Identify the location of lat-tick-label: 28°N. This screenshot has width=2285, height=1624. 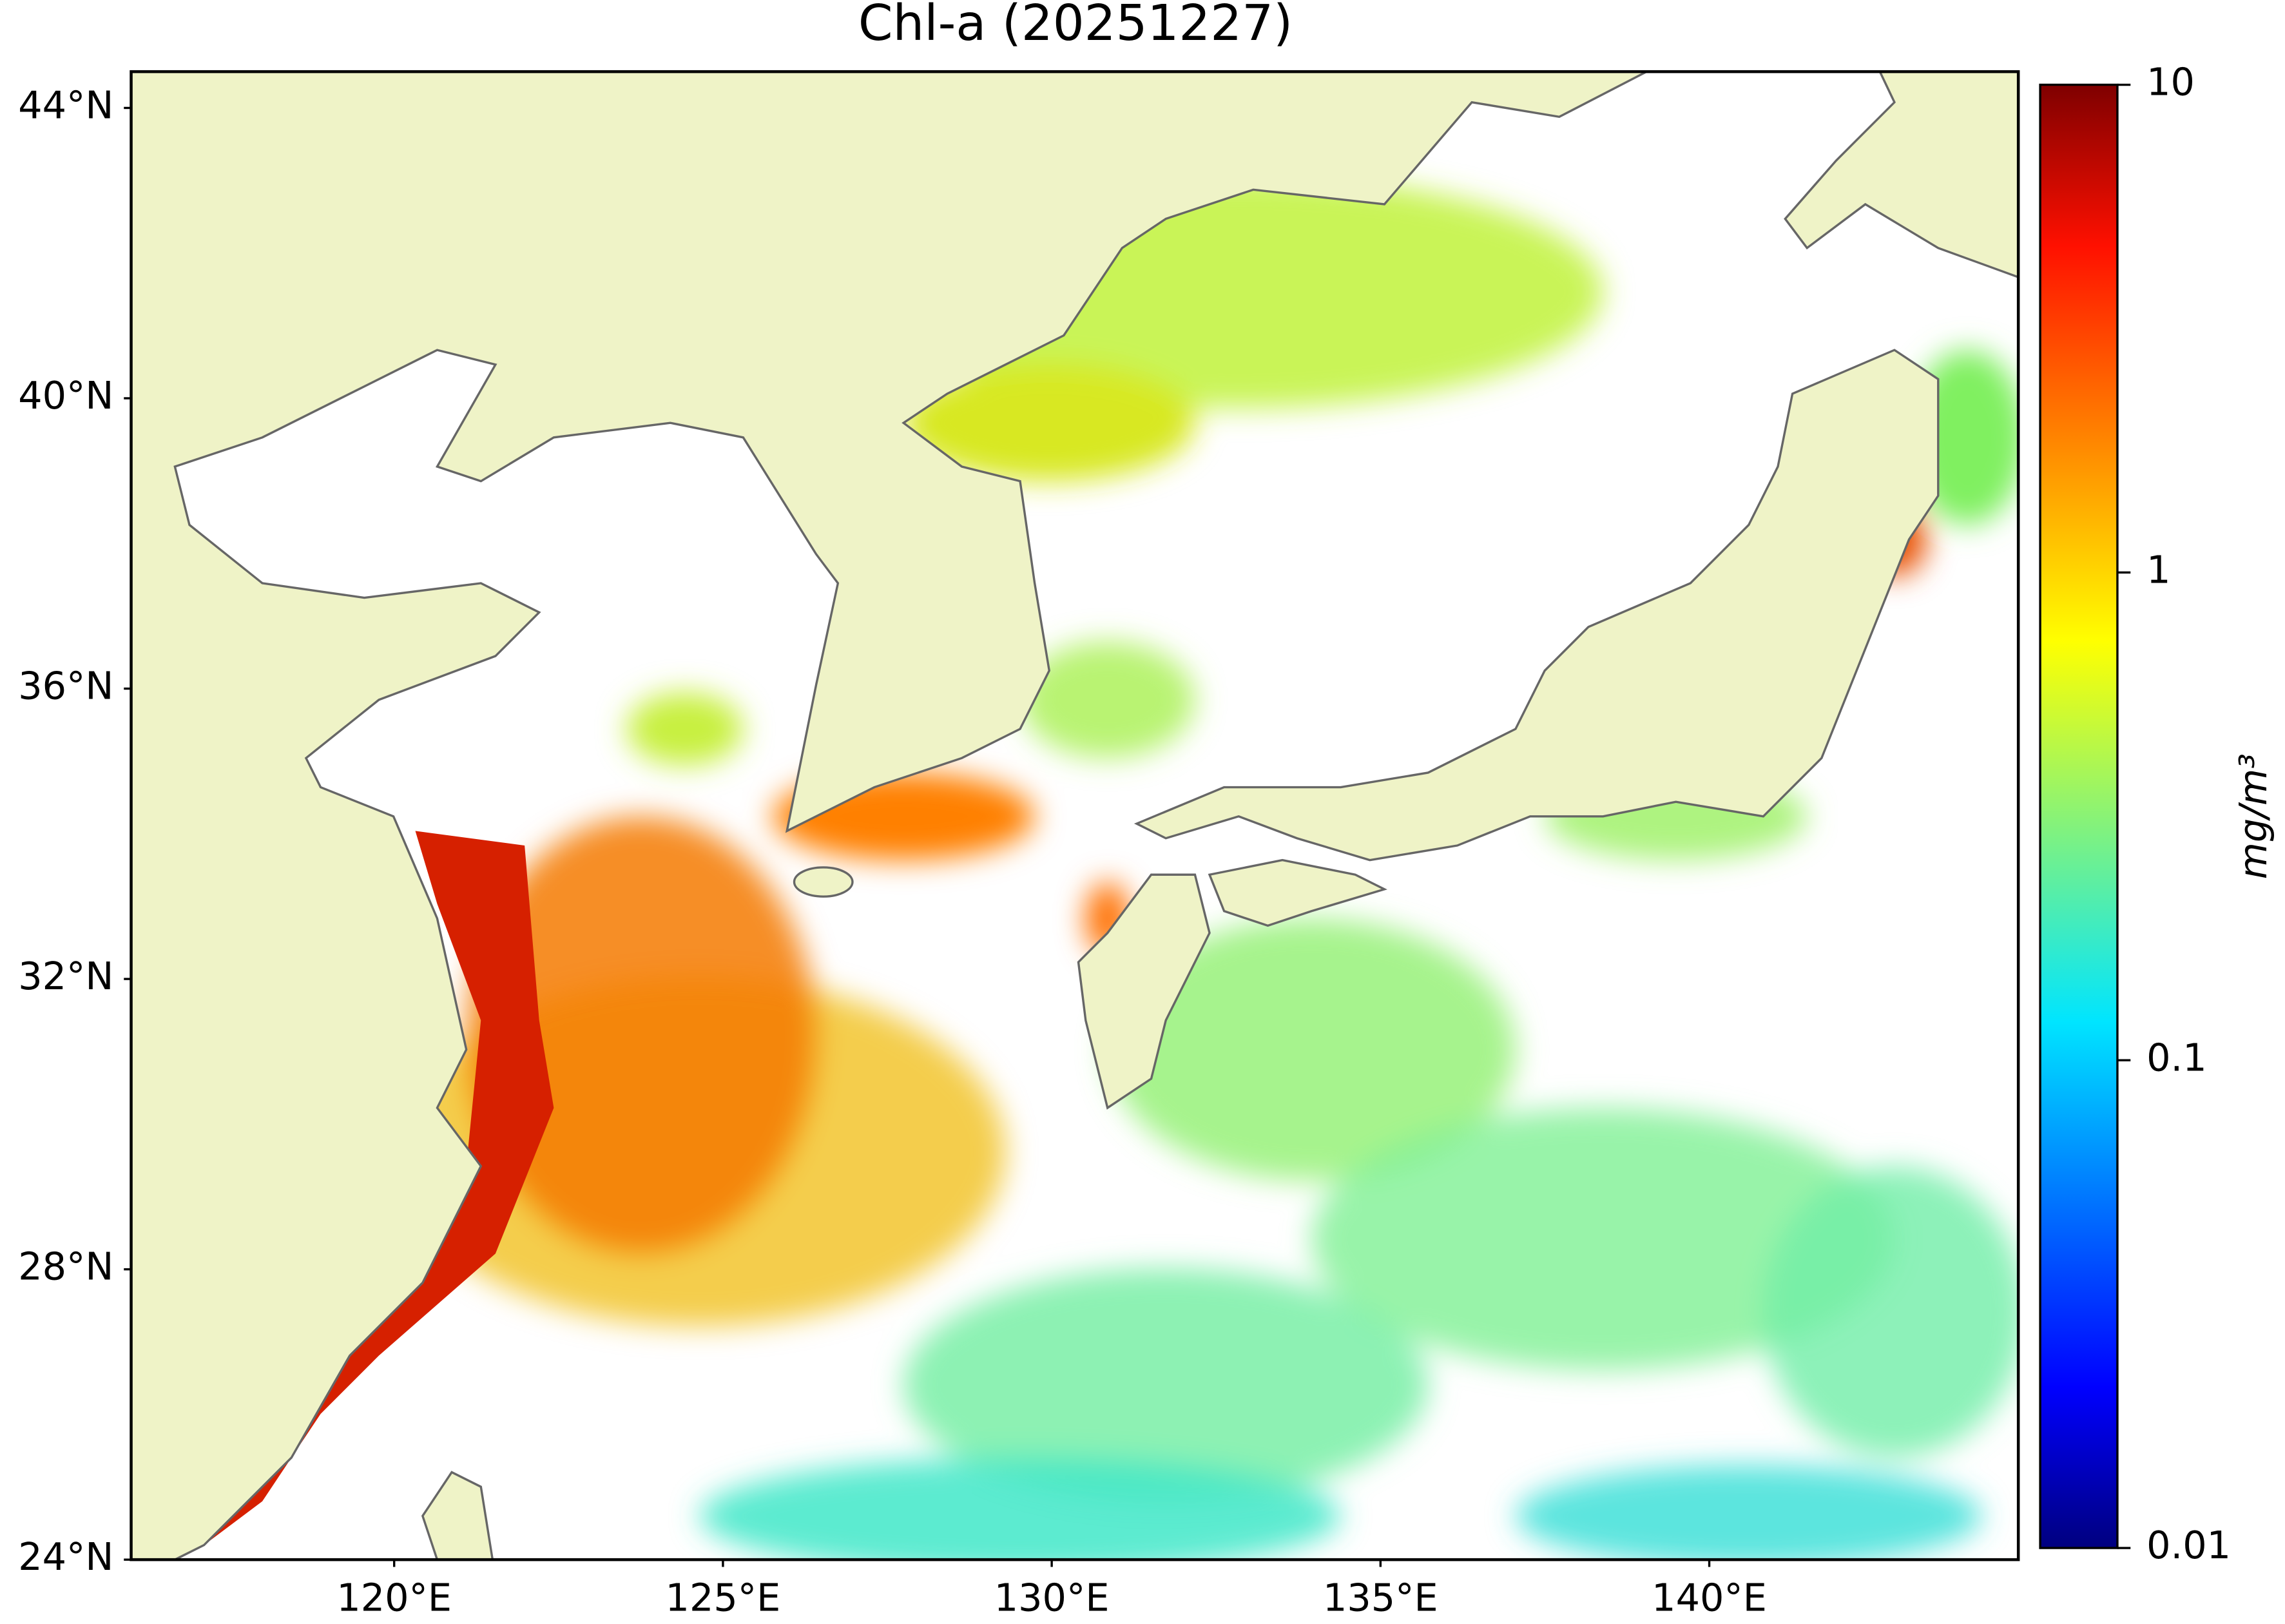
(65, 1266).